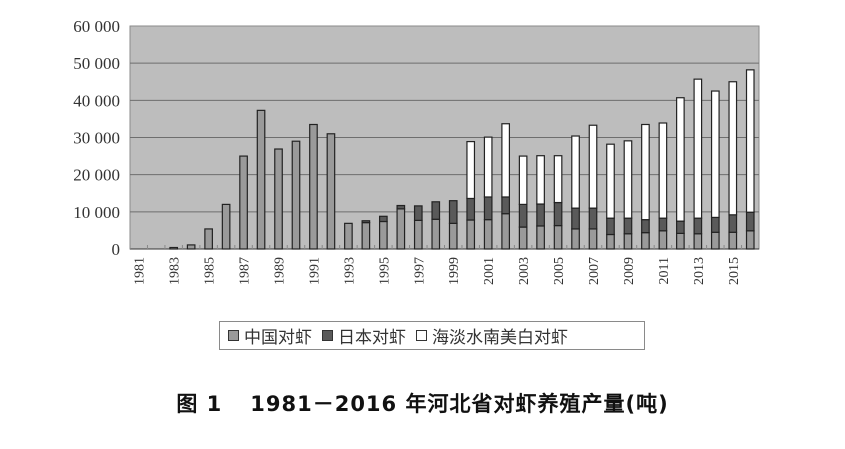 The width and height of the screenshot is (845, 449). Describe the element at coordinates (629, 271) in the screenshot. I see `x-tick-label: 2009` at that location.